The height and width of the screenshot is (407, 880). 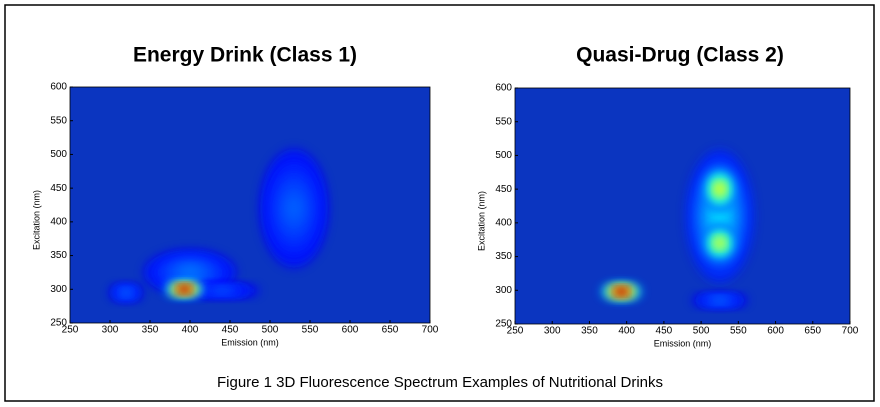 I want to click on chart-title: Quasi-Drug (Class 2), so click(x=680, y=55).